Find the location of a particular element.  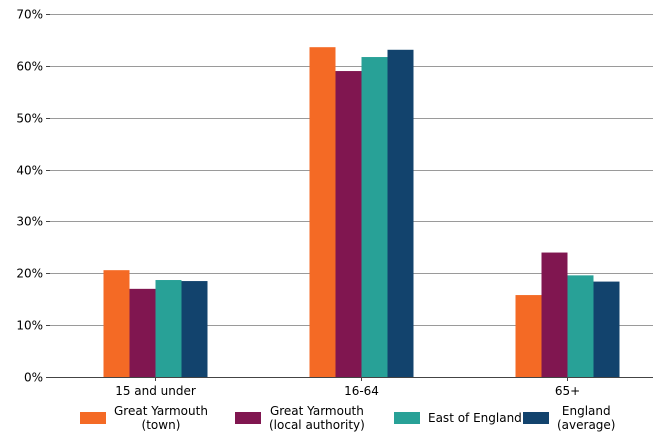

y-axis-ticks: 0% 10% 20% 30% 40% 50% 60% 70% is located at coordinates (33, 196).